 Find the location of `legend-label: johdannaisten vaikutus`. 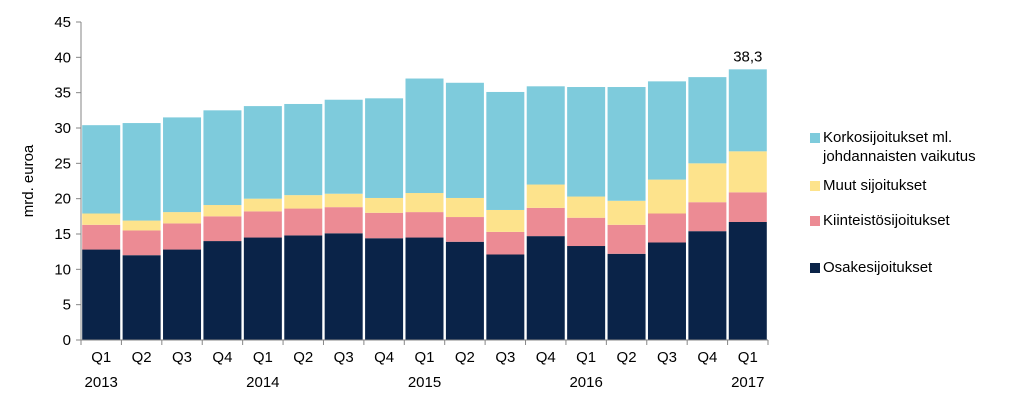

legend-label: johdannaisten vaikutus is located at coordinates (899, 156).